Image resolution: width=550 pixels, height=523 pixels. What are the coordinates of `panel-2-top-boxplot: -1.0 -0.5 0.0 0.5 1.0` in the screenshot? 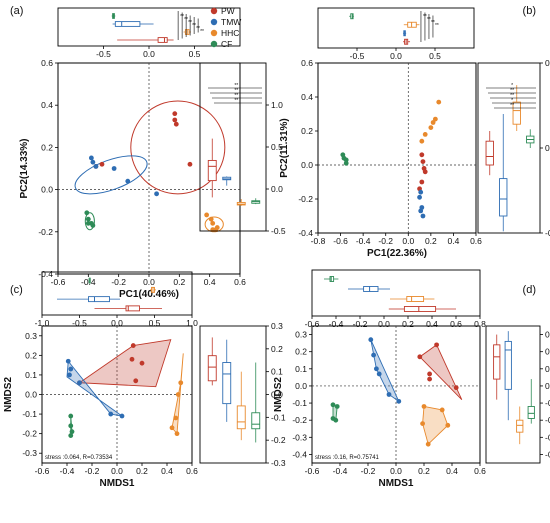 It's located at (116, 299).